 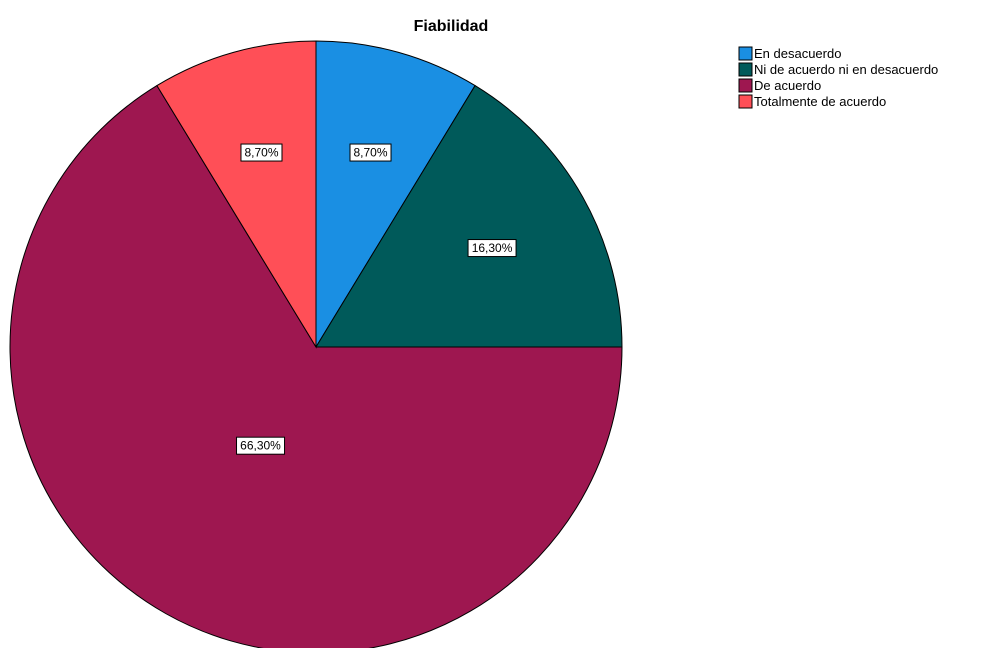 What do you see at coordinates (745, 69) in the screenshot?
I see `legend-swatch-ni-de-acuerdo-ni-en-desacuerdo` at bounding box center [745, 69].